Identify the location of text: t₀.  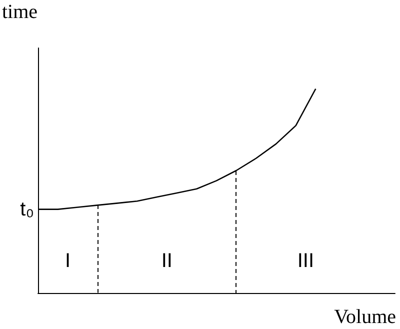
(27, 209).